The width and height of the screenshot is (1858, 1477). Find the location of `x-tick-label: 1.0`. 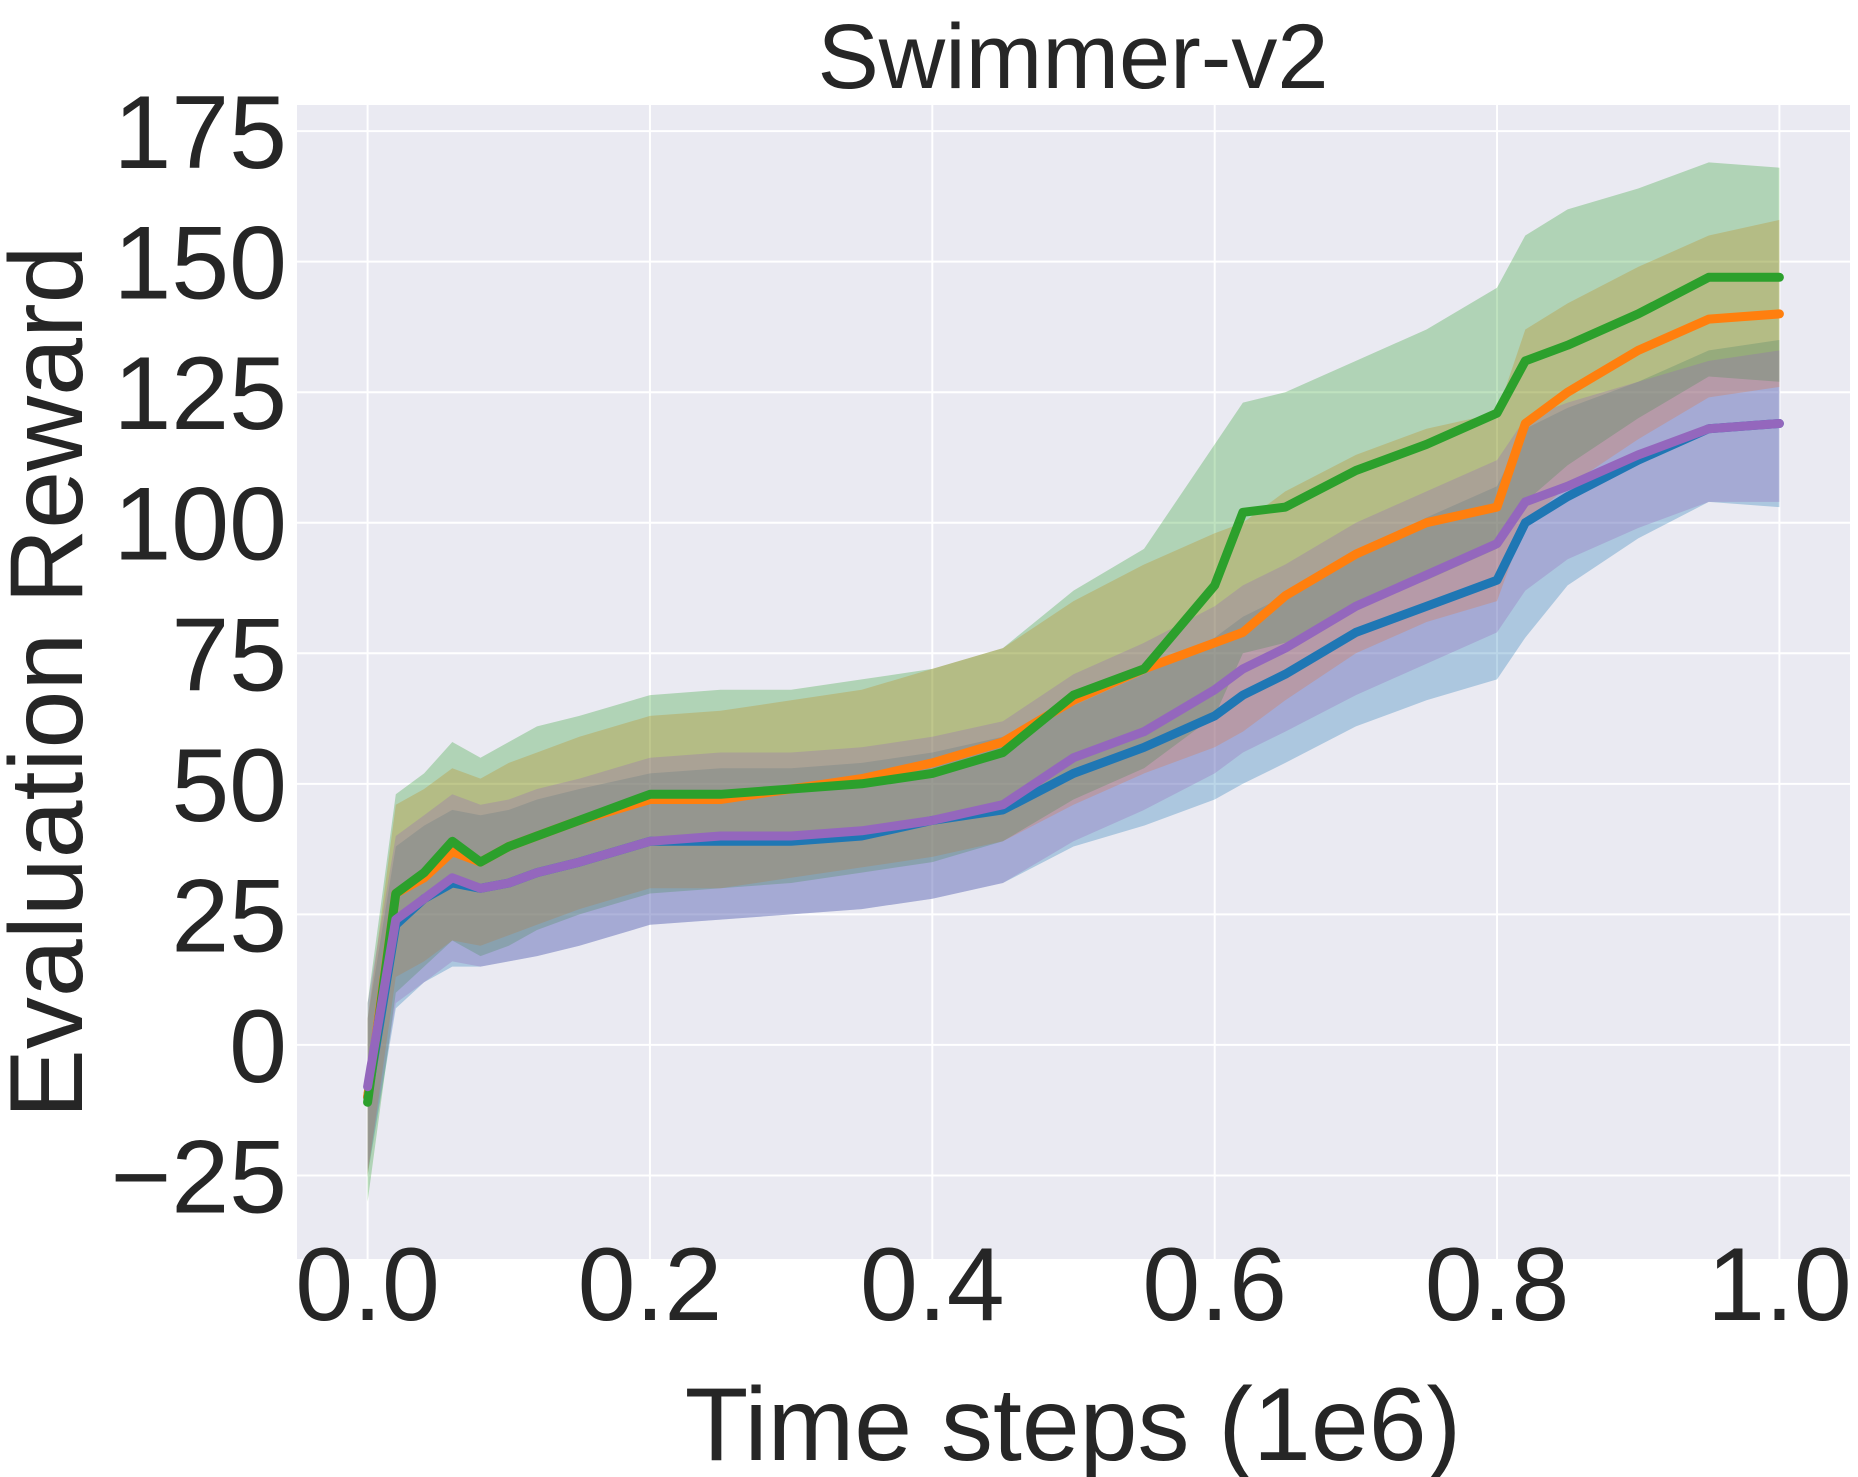

x-tick-label: 1.0 is located at coordinates (1779, 1285).